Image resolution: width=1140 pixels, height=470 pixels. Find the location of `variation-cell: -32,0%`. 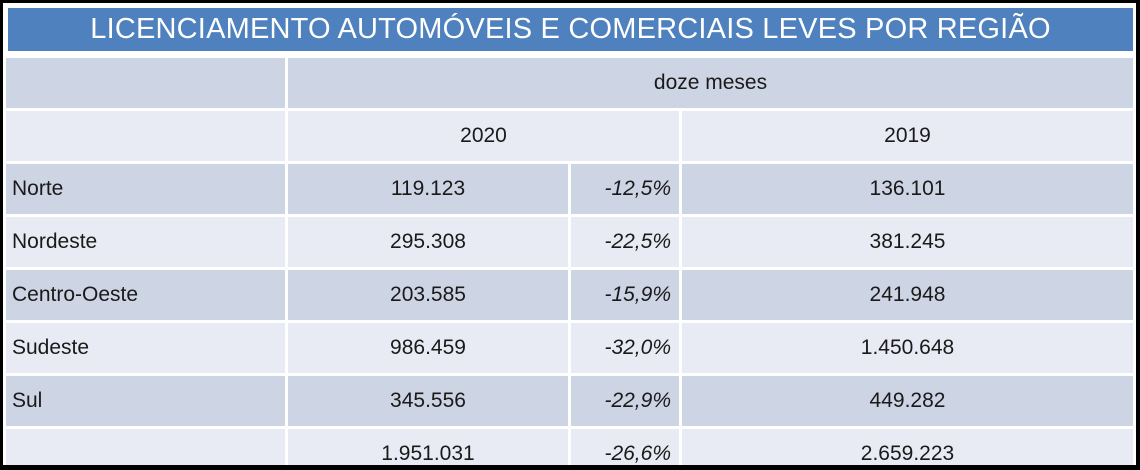

variation-cell: -32,0% is located at coordinates (625, 348).